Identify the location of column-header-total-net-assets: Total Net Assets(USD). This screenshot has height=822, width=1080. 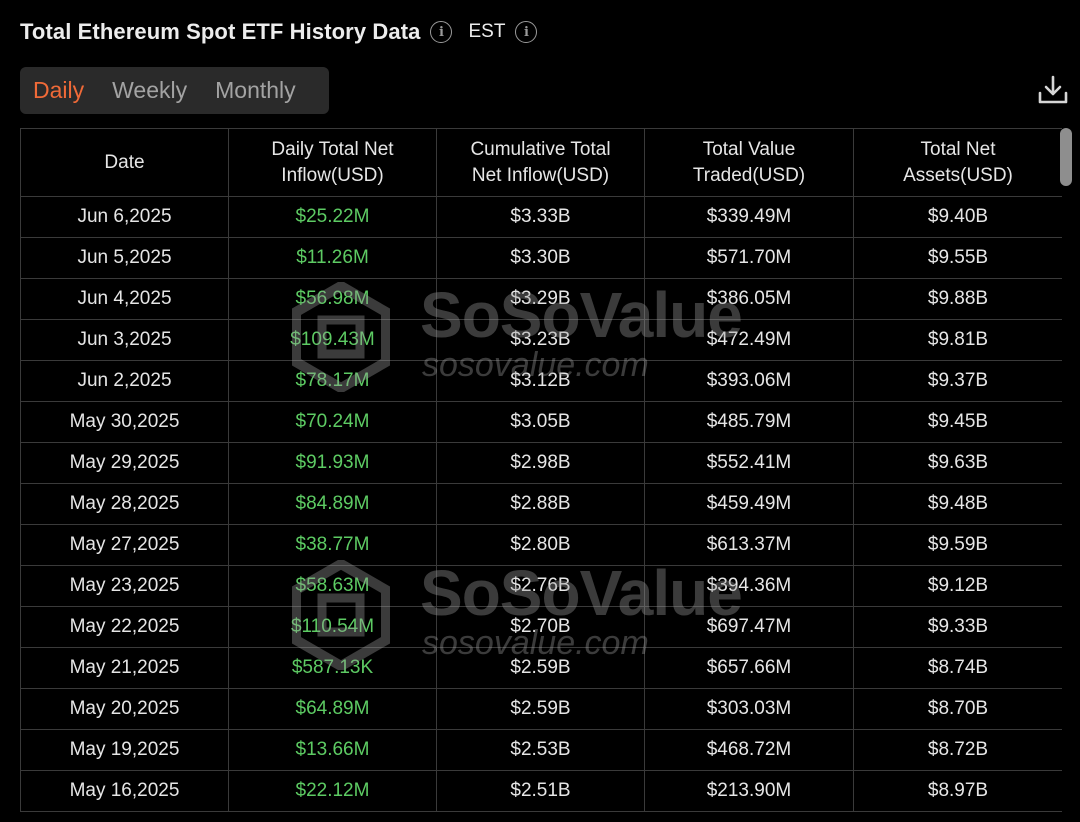
(957, 162).